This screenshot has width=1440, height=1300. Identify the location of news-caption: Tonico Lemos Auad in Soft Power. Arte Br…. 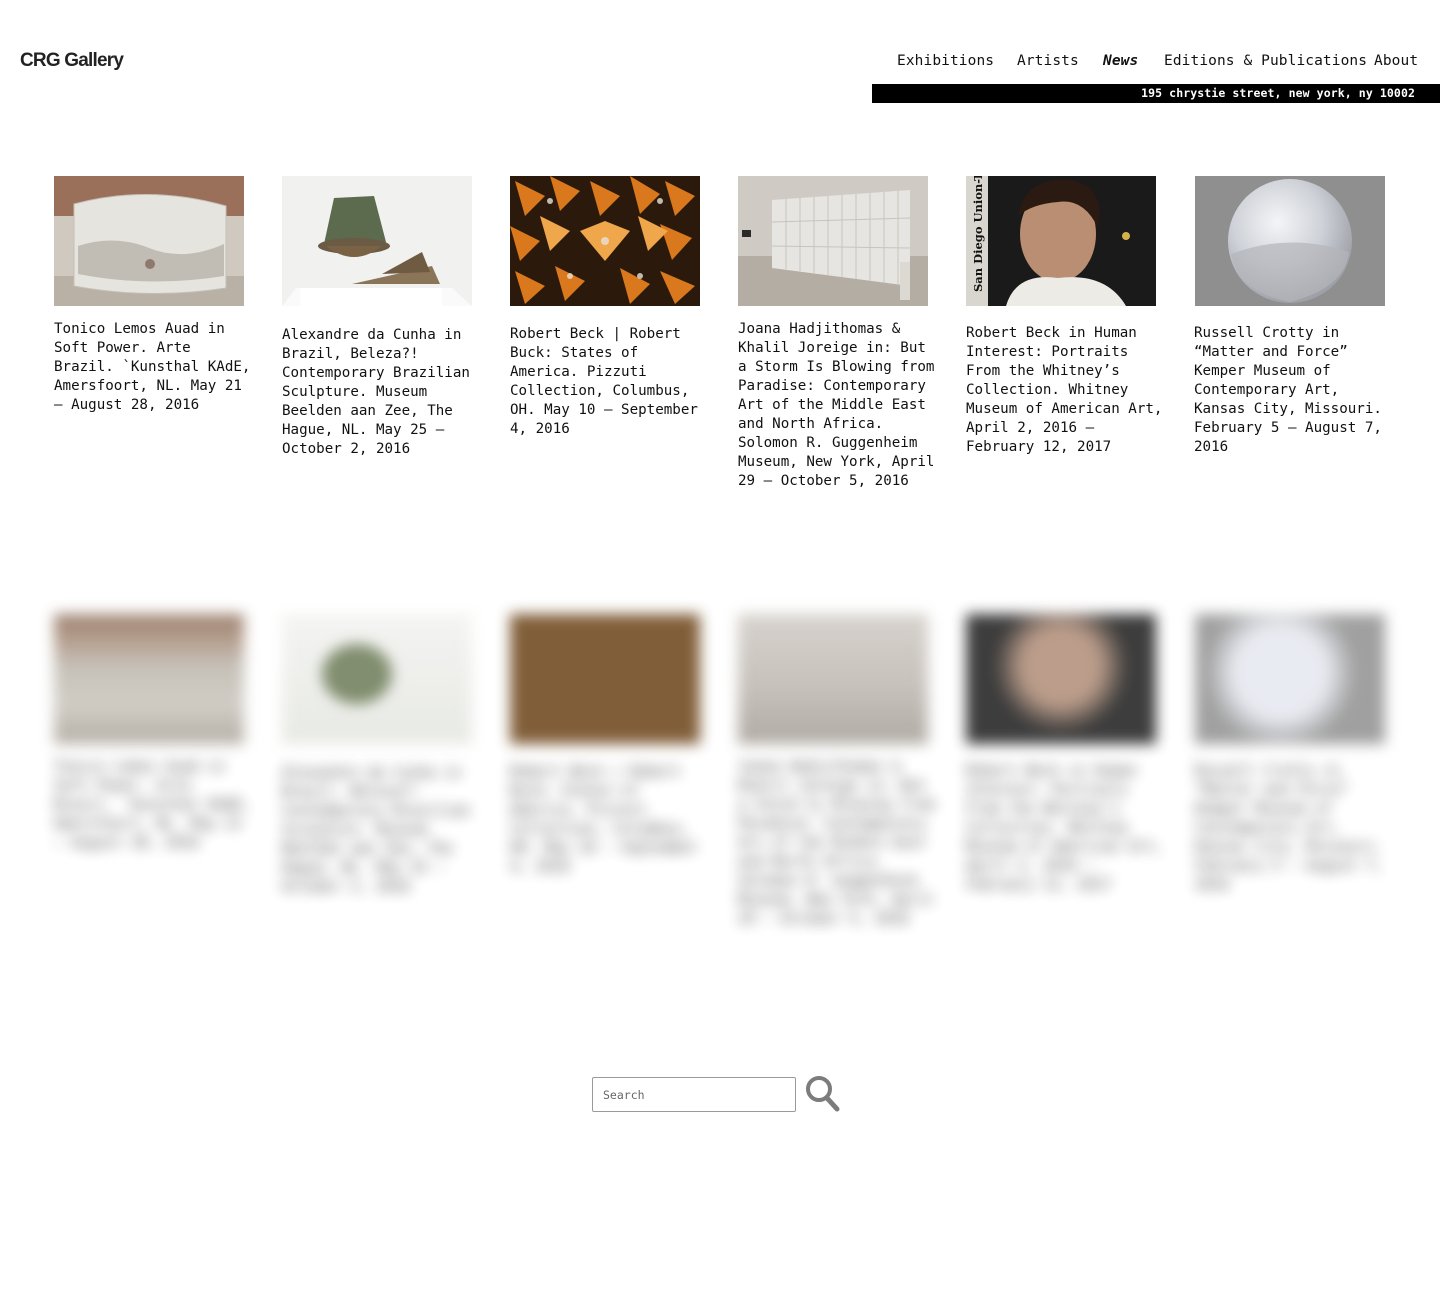
(152, 367).